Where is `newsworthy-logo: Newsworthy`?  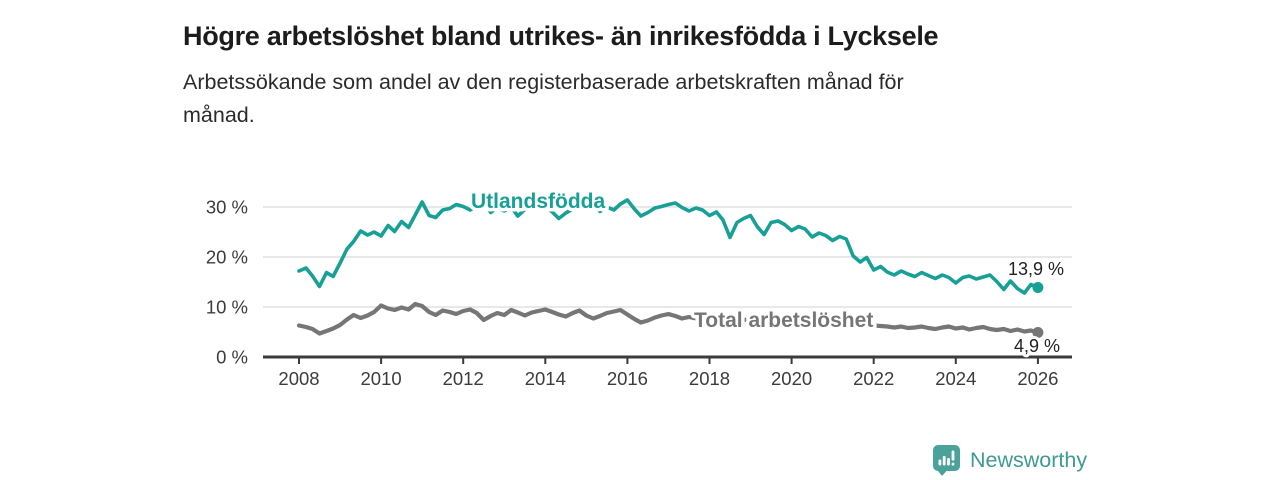
newsworthy-logo: Newsworthy is located at coordinates (1010, 460).